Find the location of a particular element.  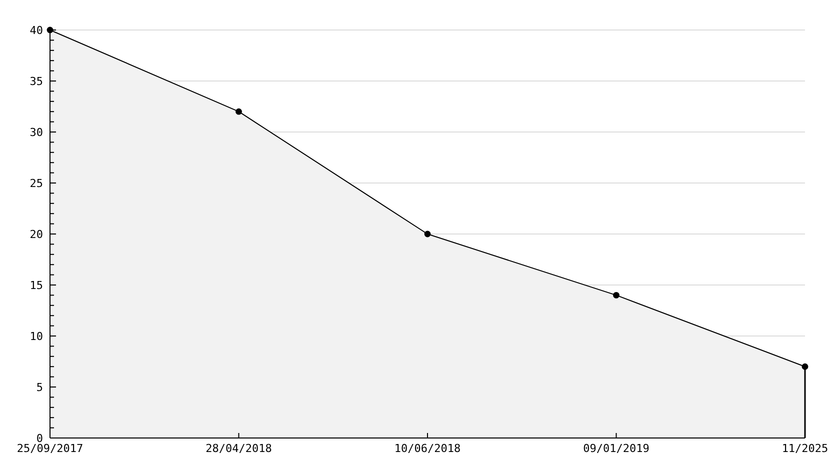

x-tick-label: 10/06/2018 is located at coordinates (427, 448).